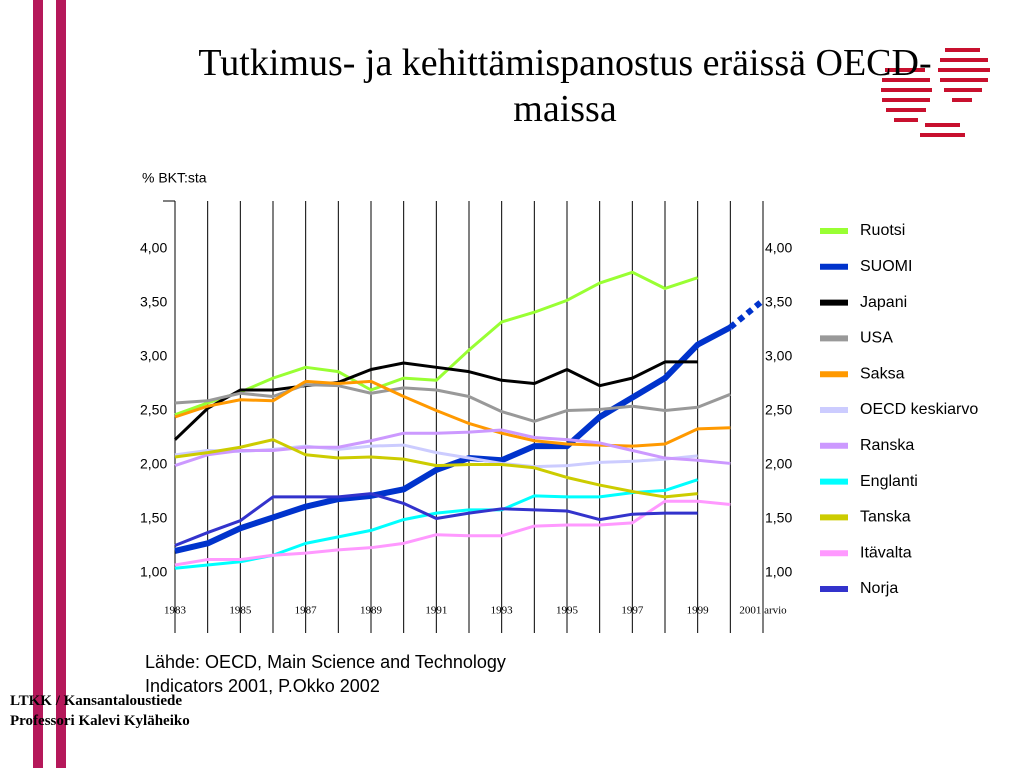  Describe the element at coordinates (778, 302) in the screenshot. I see `y2-tick-label: 3,50` at that location.